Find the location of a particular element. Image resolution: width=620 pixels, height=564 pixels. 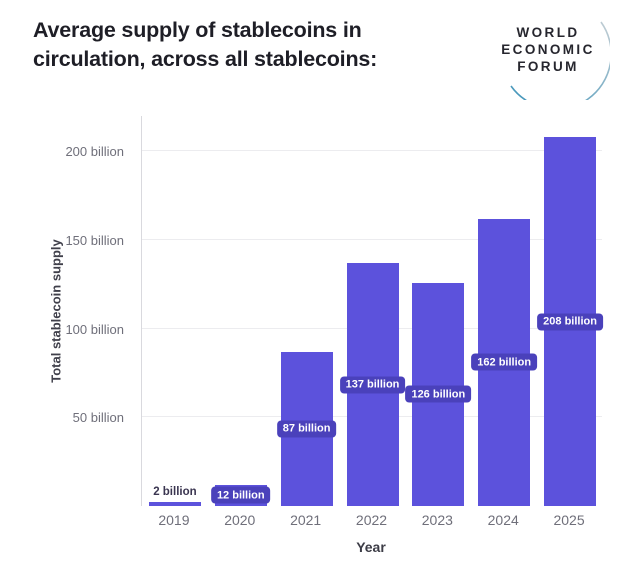

x-tick-label: 2020 is located at coordinates (240, 520).